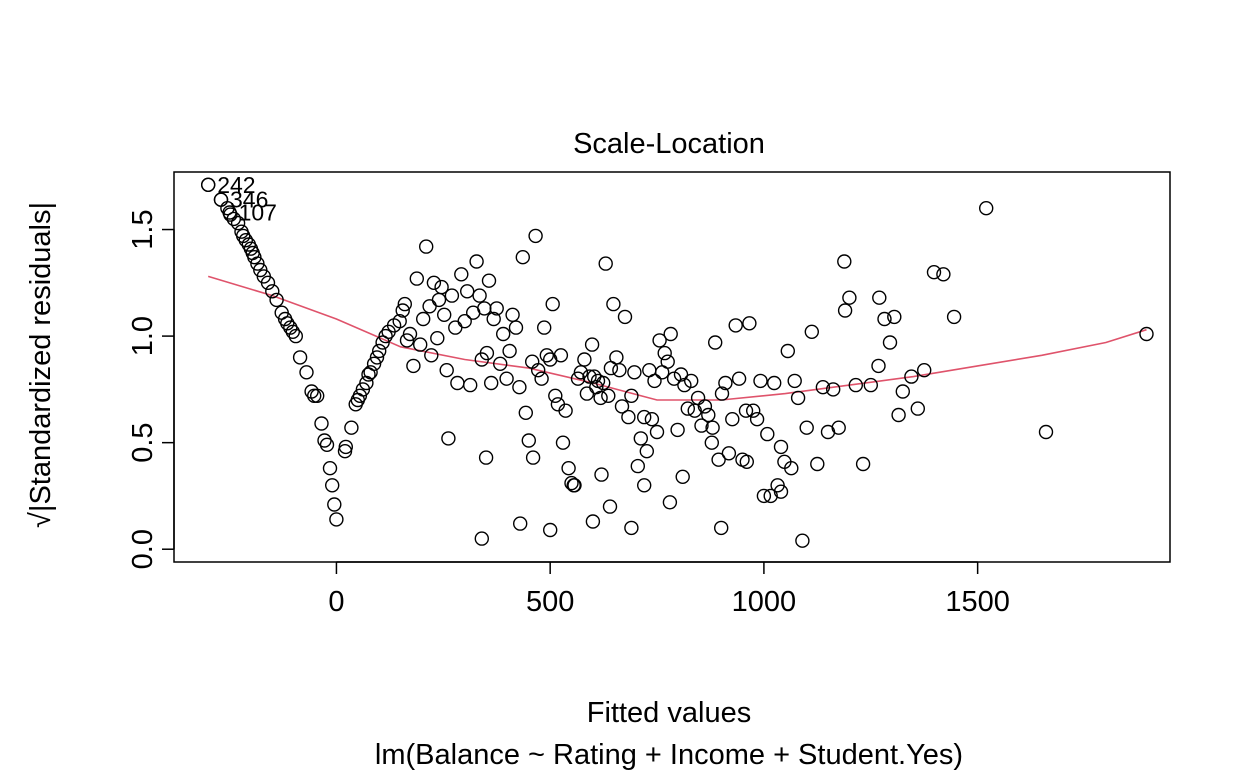  I want to click on point-label: 107, so click(258, 213).